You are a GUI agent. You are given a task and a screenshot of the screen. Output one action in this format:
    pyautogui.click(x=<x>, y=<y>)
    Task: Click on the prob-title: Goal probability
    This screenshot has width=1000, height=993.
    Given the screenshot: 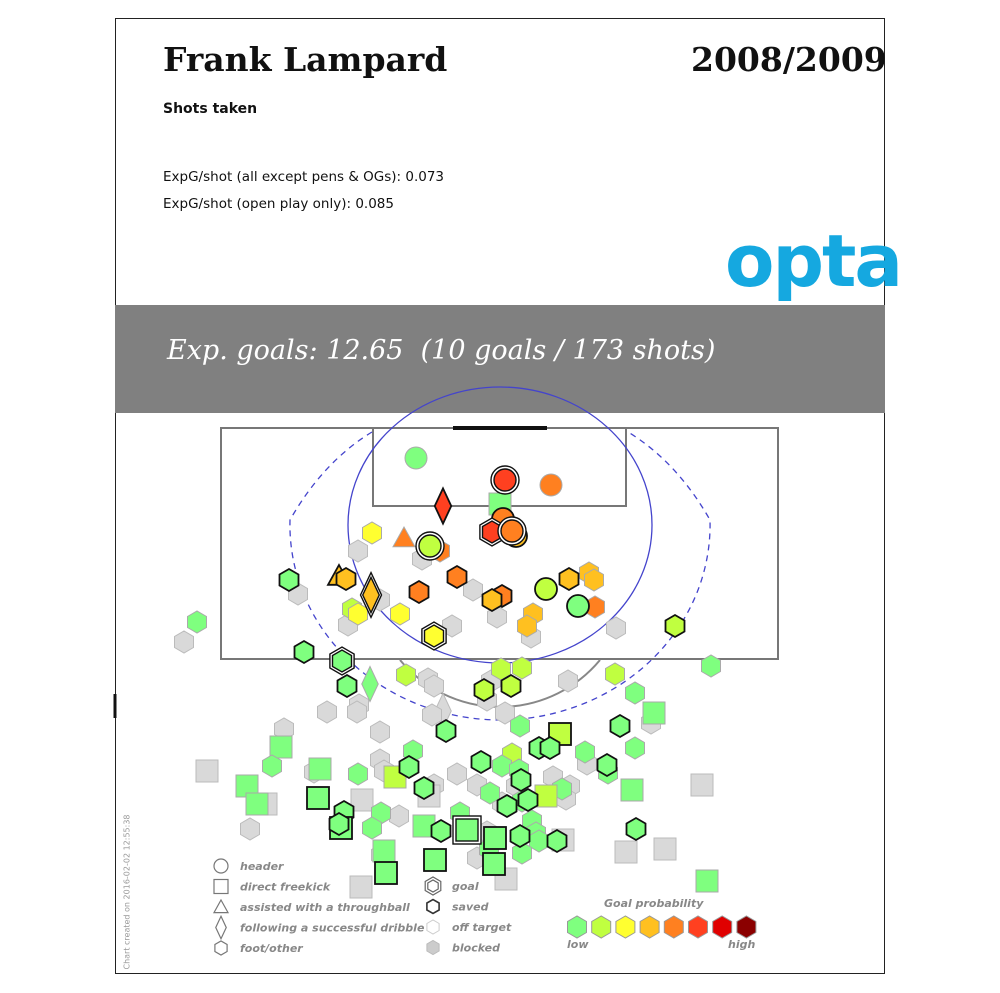 What is the action you would take?
    pyautogui.click(x=654, y=903)
    